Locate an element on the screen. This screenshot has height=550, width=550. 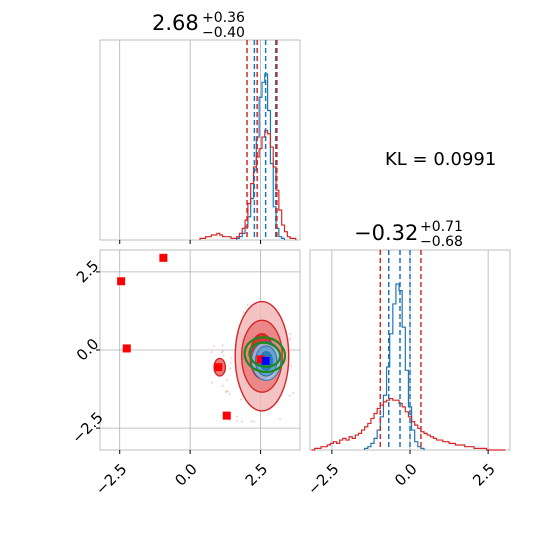
title-upper: +0.71 is located at coordinates (441, 227).